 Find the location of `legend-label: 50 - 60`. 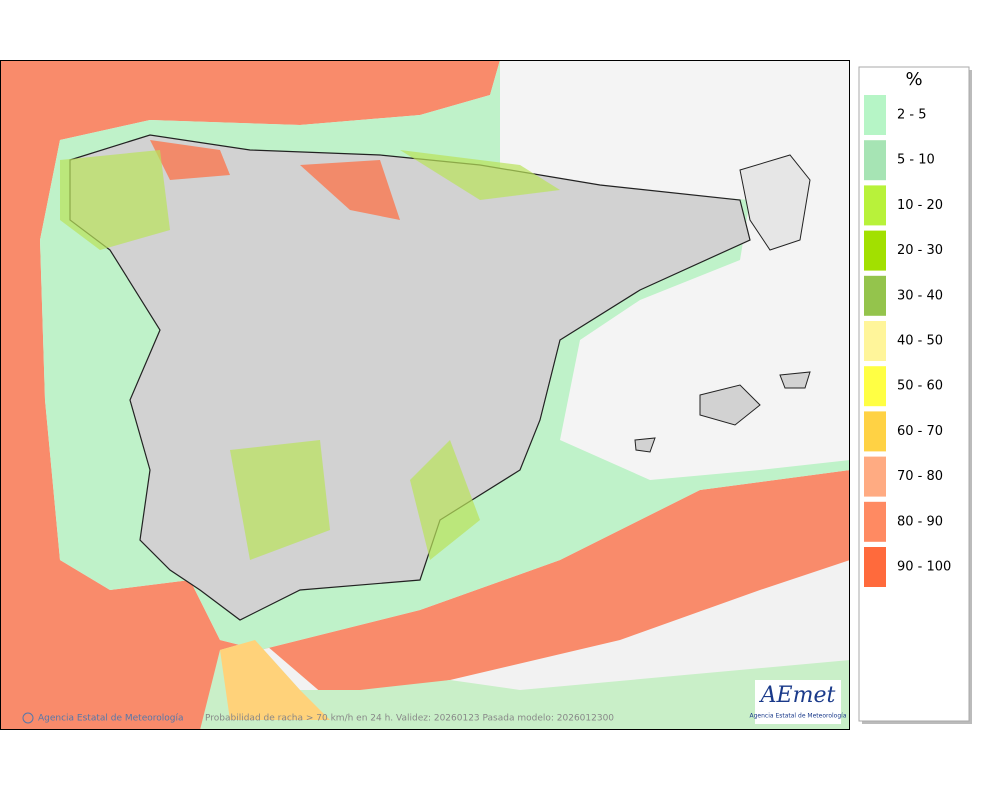

legend-label: 50 - 60 is located at coordinates (920, 386).